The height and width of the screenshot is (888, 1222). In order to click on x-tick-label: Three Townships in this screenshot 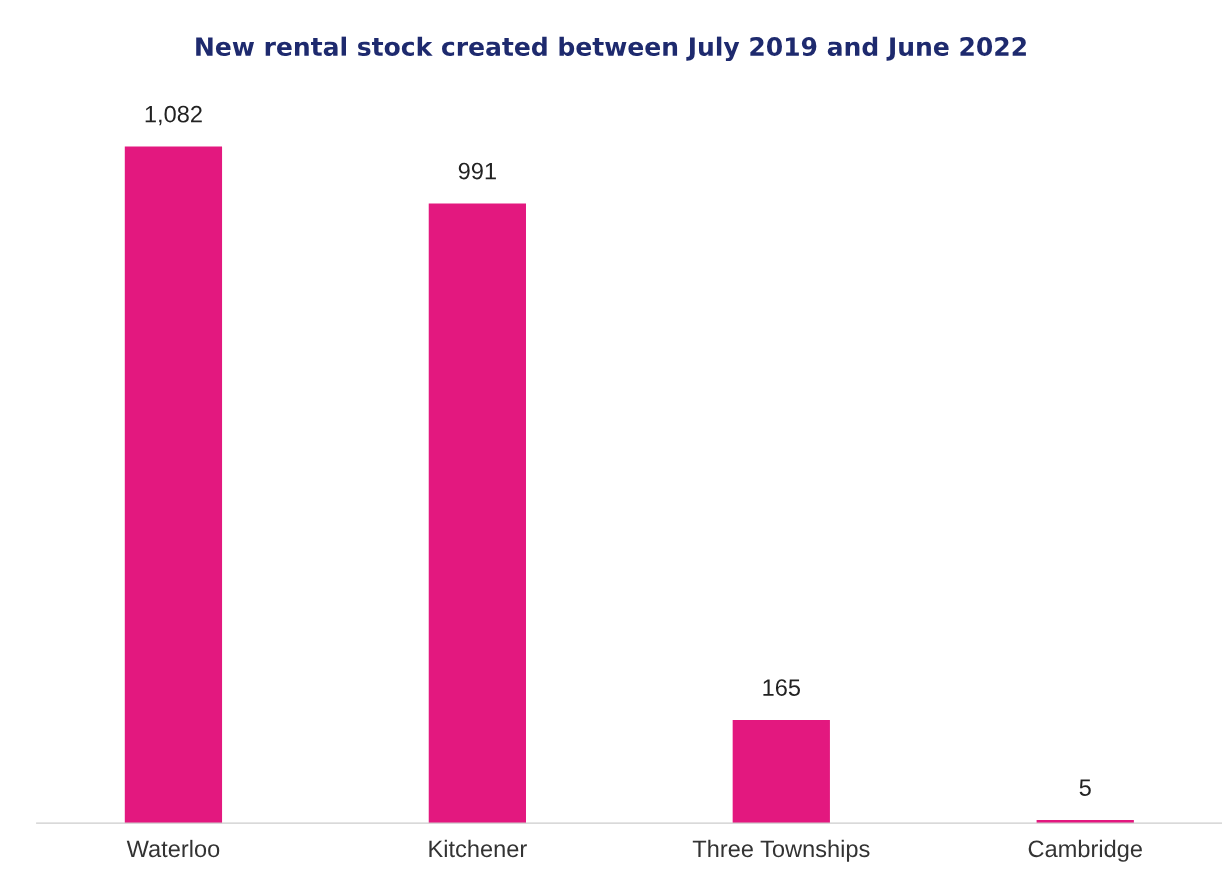, I will do `click(781, 850)`.